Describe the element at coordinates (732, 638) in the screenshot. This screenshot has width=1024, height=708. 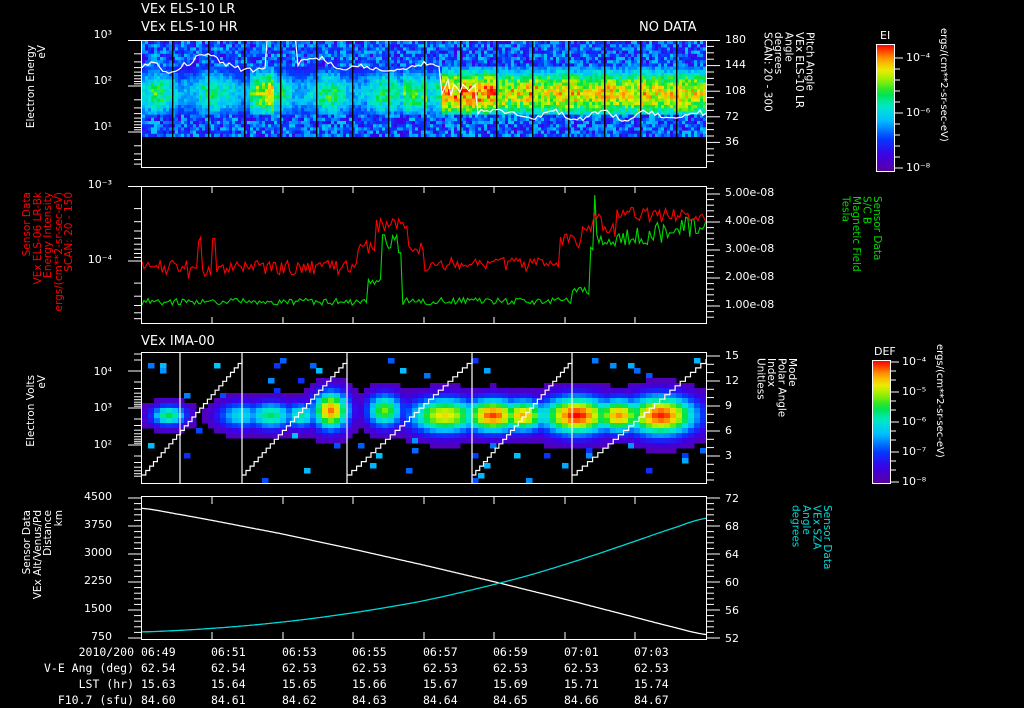
I see `panel4-y2tick-5: 52` at that location.